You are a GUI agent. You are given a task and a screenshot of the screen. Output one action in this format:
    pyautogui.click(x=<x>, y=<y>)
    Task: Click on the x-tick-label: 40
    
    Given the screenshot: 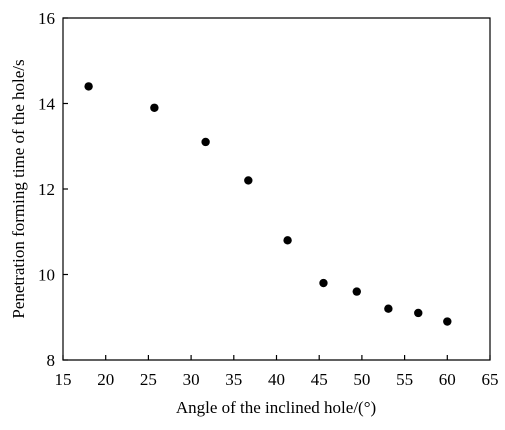 What is the action you would take?
    pyautogui.click(x=276, y=379)
    